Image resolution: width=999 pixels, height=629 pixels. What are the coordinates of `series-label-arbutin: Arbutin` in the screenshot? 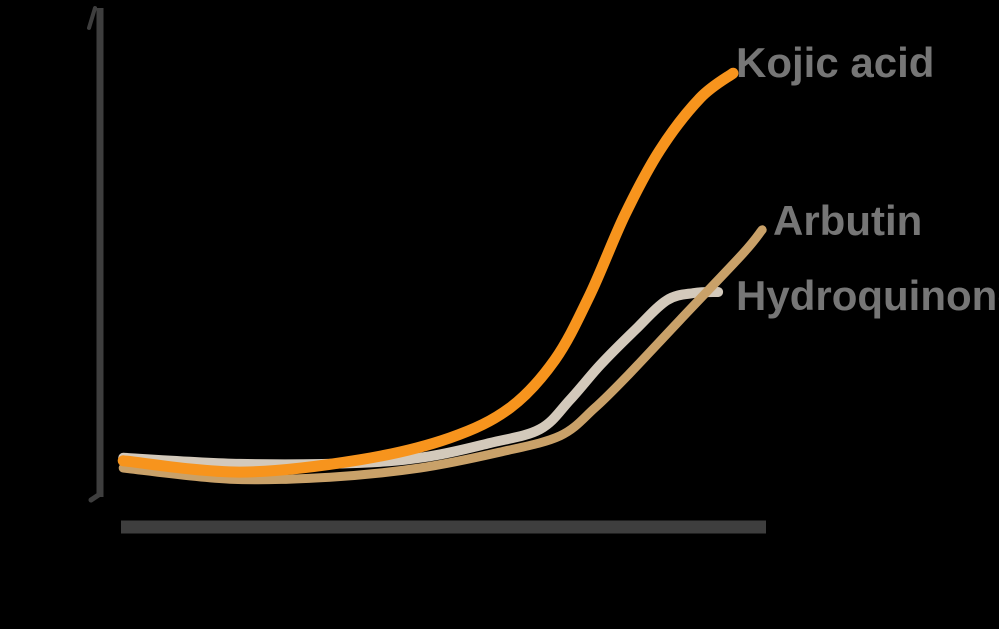 It's located at (848, 220).